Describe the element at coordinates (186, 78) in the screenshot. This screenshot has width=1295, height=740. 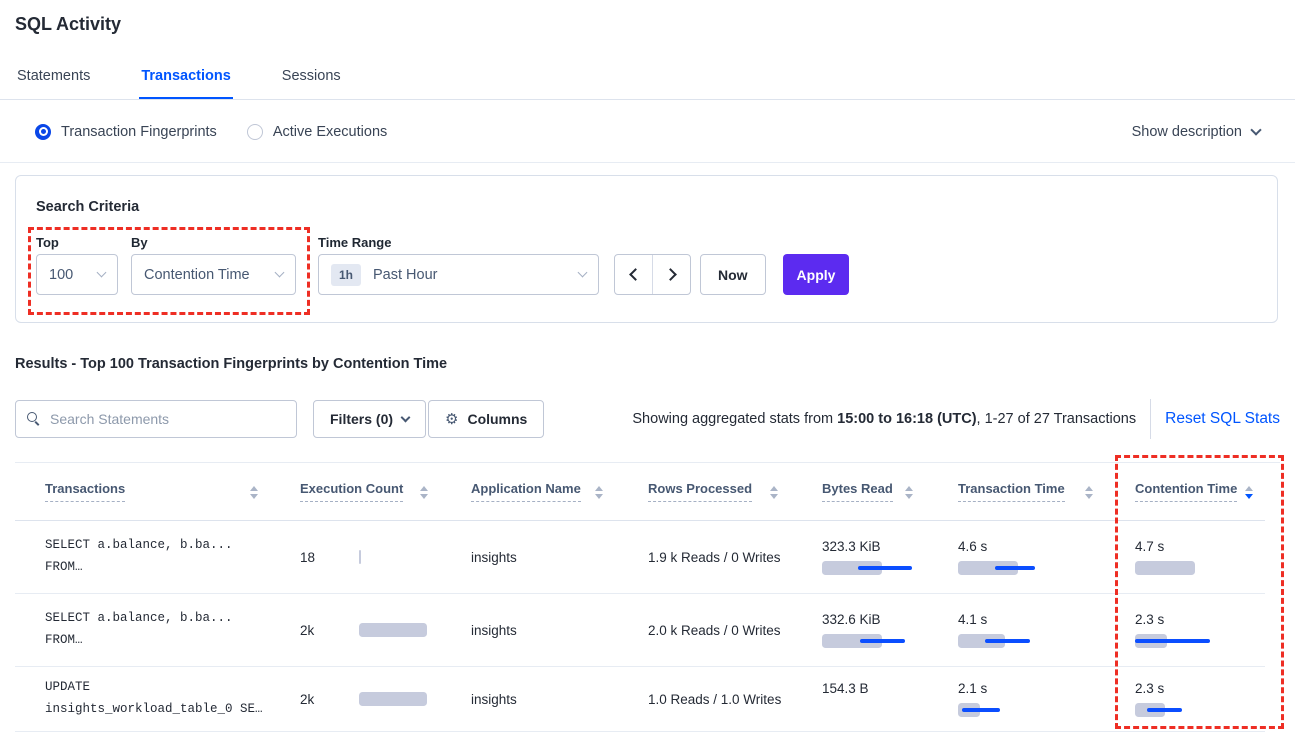
I see `tab-transactions: Transactions` at that location.